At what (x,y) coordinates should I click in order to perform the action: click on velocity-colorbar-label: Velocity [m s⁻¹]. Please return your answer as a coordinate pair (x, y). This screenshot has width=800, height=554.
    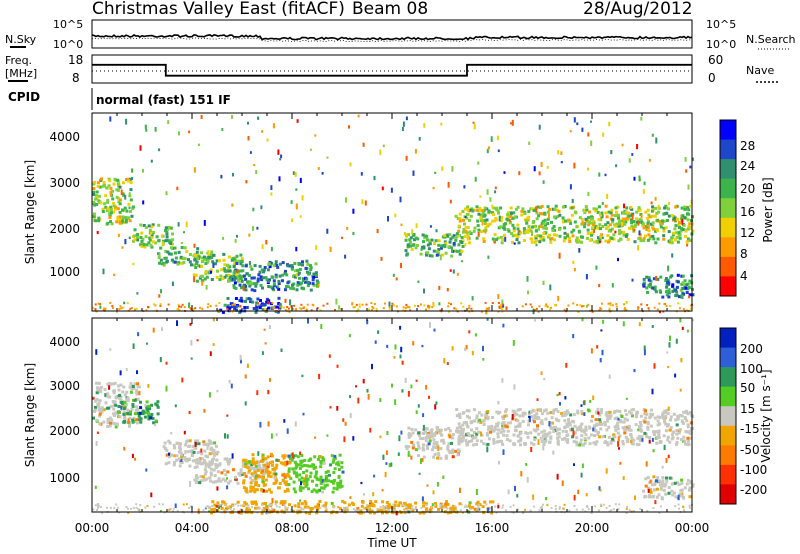
    Looking at the image, I should click on (766, 415).